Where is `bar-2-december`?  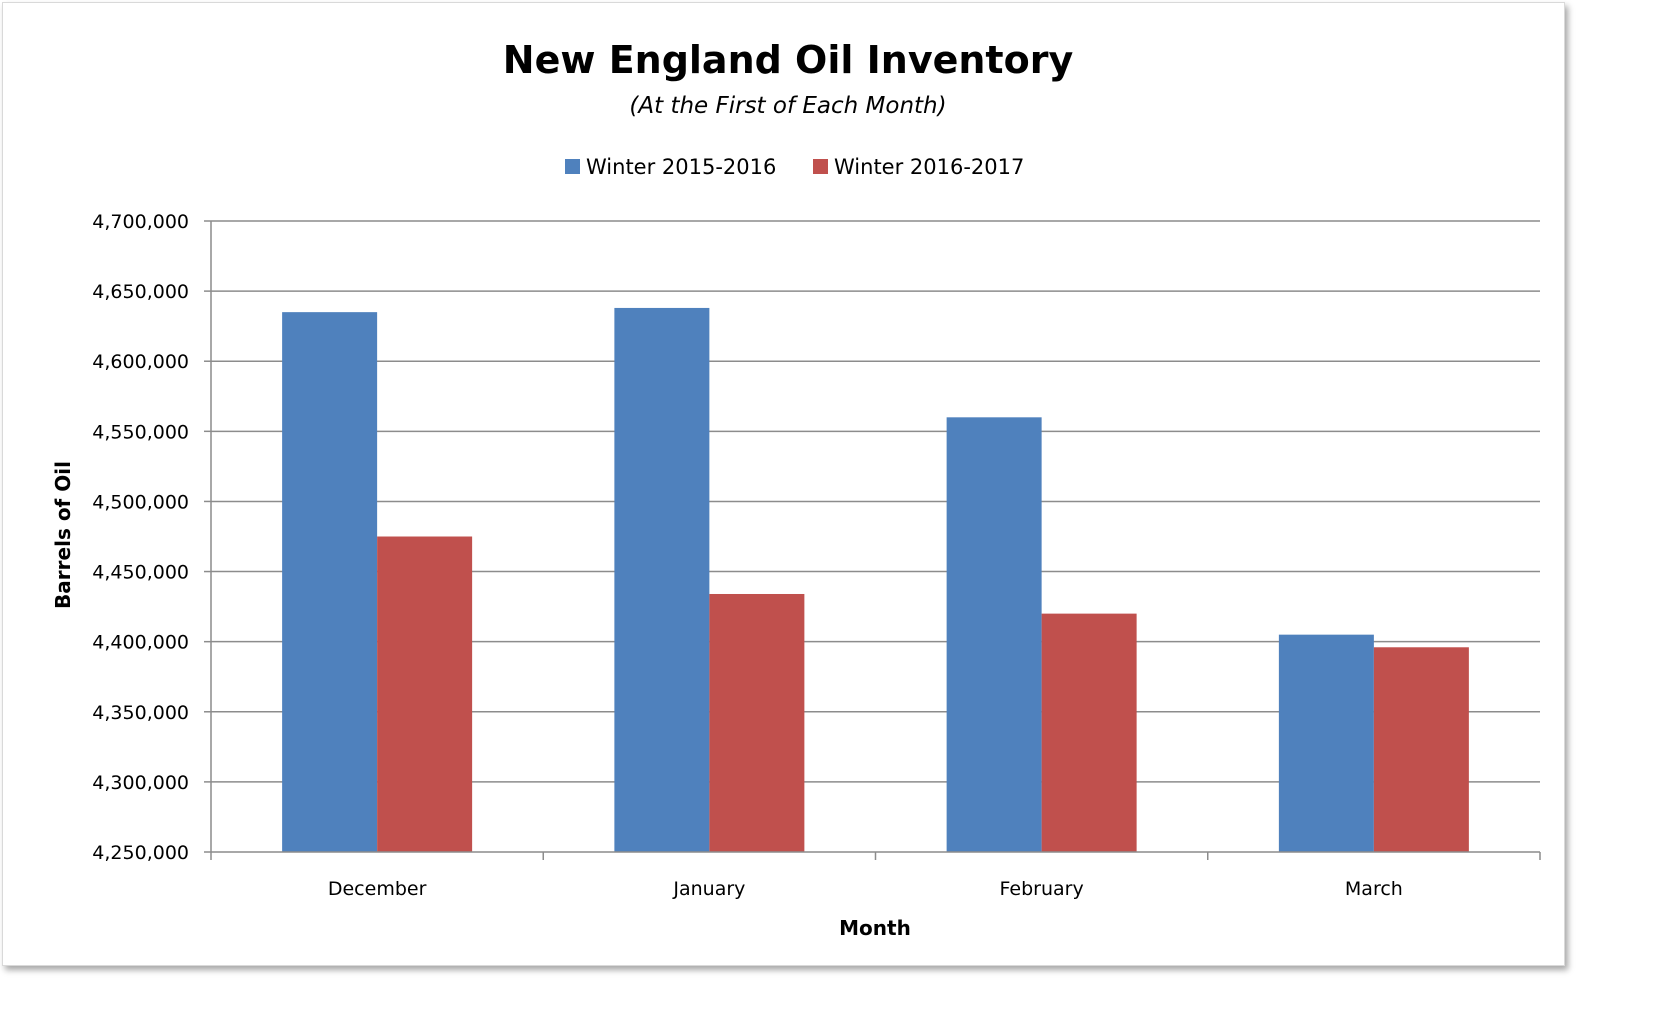 bar-2-december is located at coordinates (425, 694).